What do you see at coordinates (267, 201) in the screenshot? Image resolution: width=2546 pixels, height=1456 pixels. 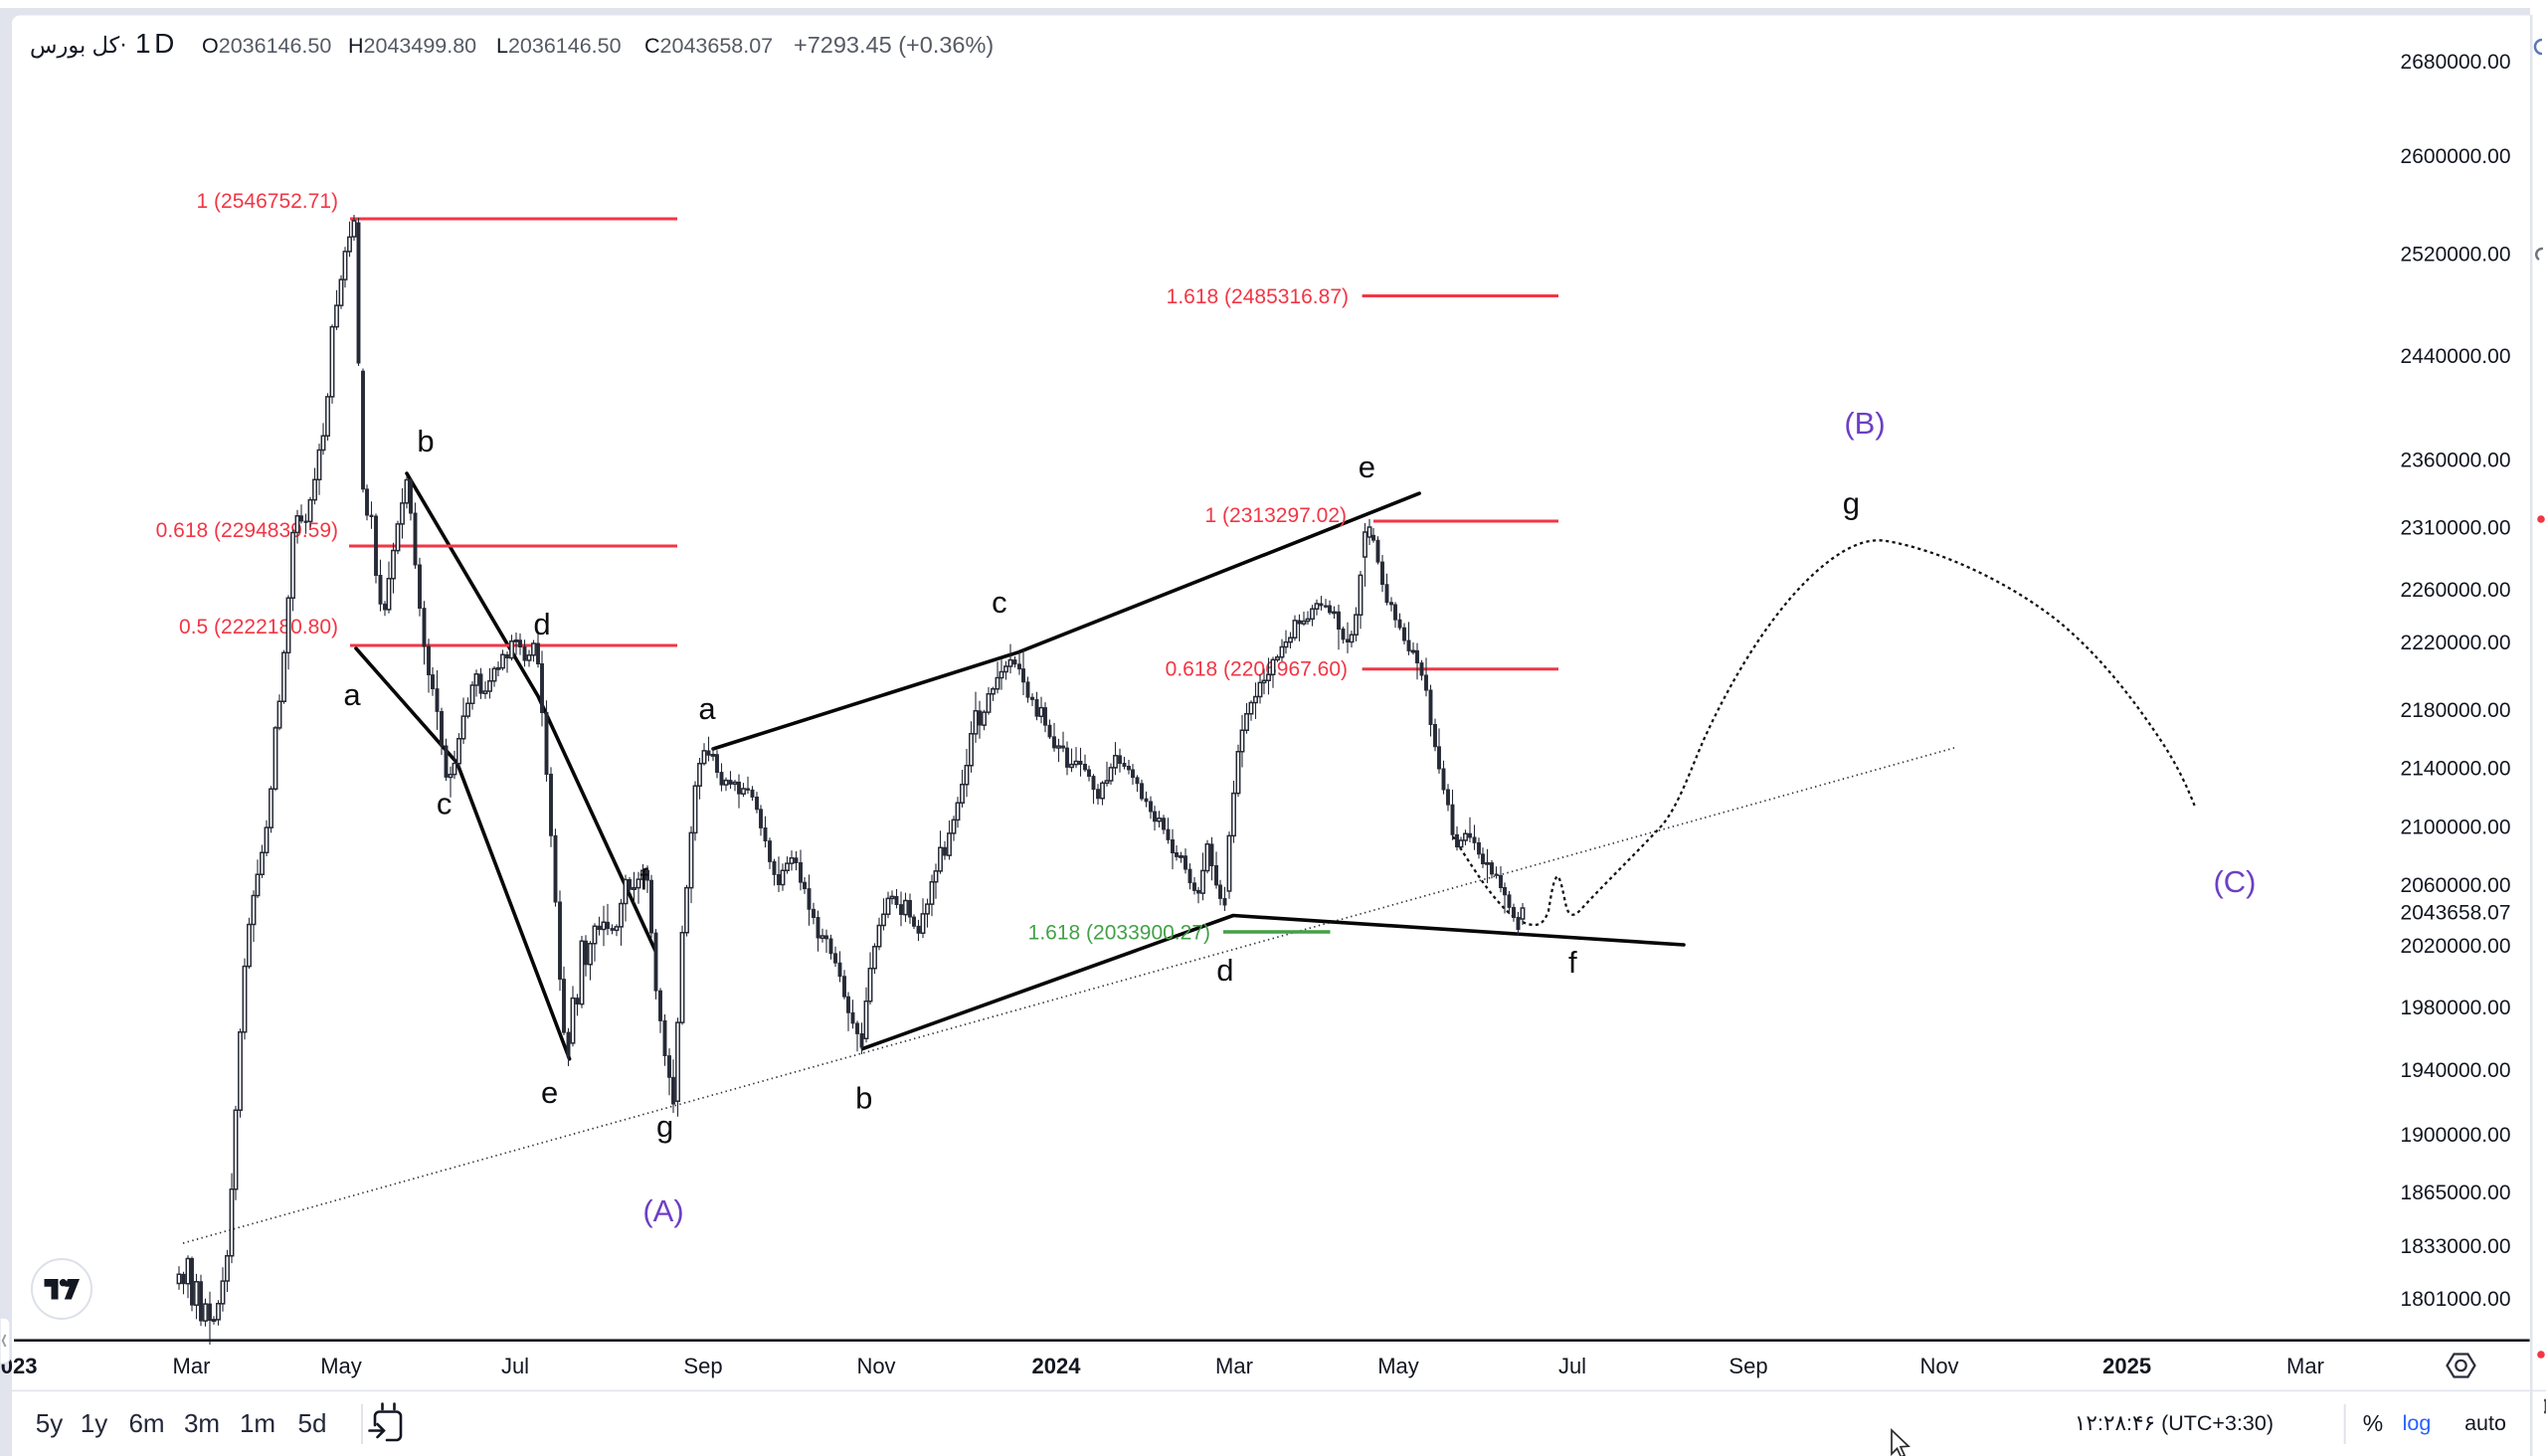 I see `svg-text: 1 (2546752.71)` at bounding box center [267, 201].